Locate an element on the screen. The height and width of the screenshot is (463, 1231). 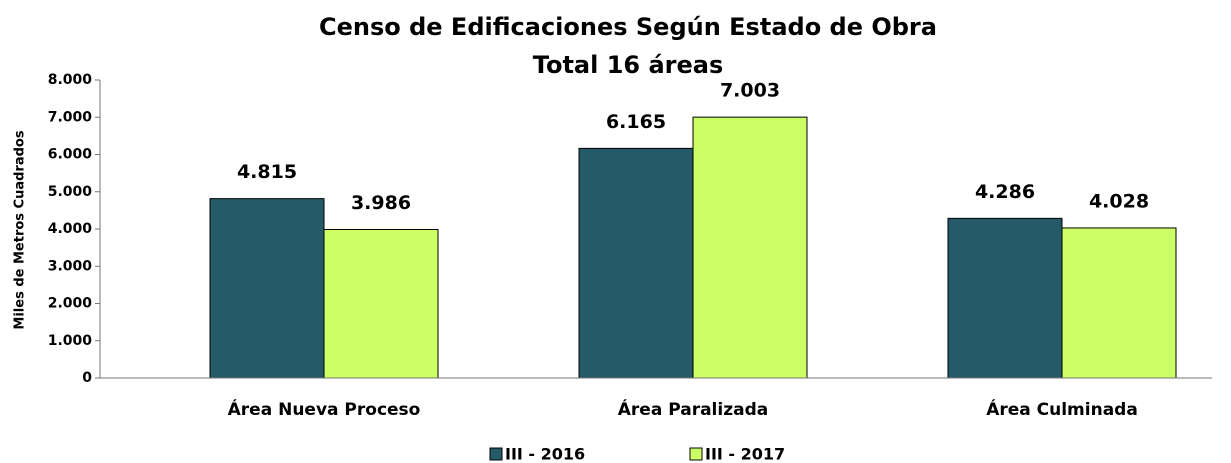
legend-label: III - 2017 is located at coordinates (745, 454).